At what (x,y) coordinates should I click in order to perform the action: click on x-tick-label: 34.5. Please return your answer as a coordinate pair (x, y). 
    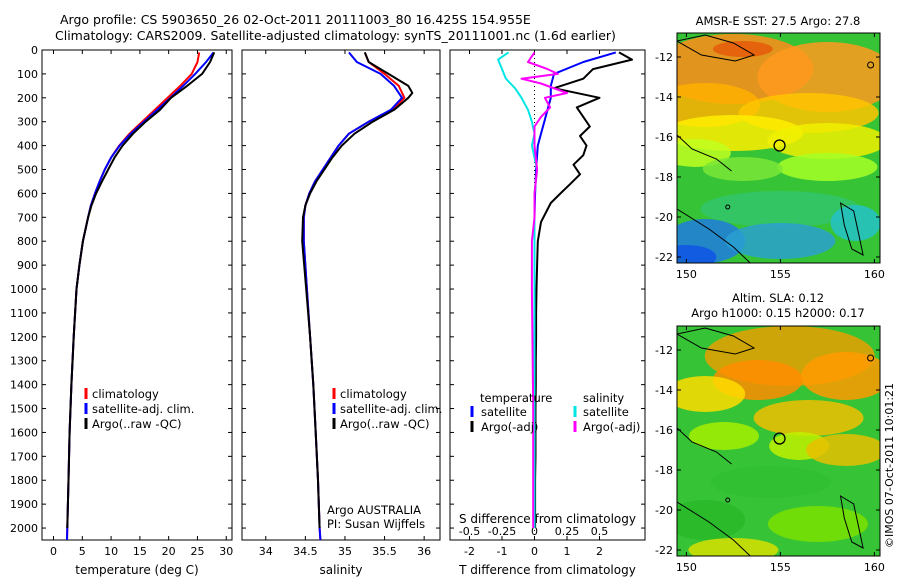
    Looking at the image, I should click on (305, 551).